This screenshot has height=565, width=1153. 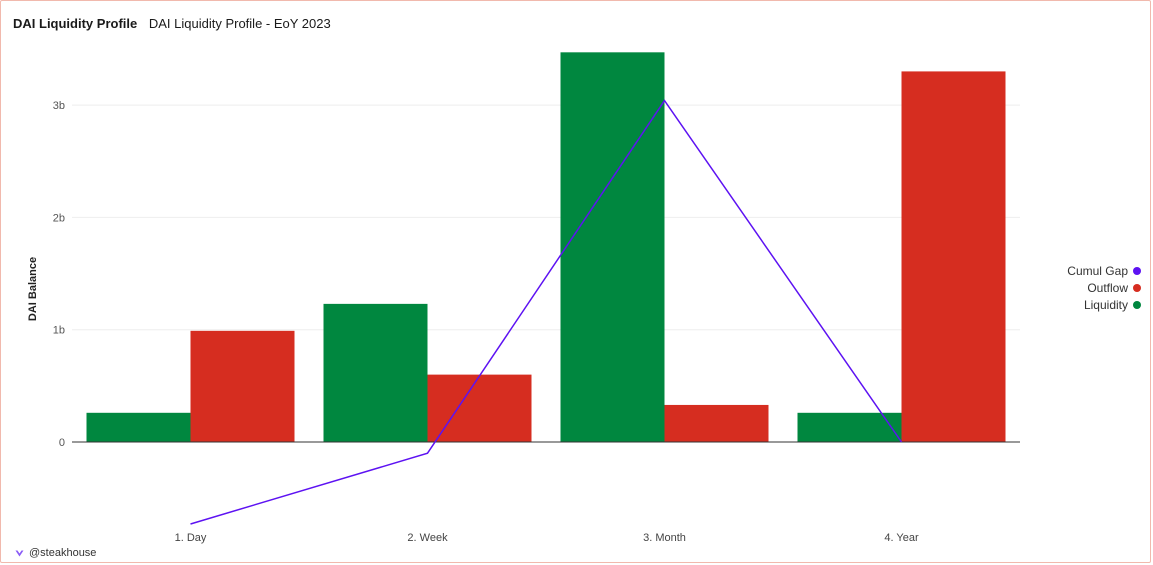 What do you see at coordinates (75, 23) in the screenshot?
I see `chart-title: DAI Liquidity Profile` at bounding box center [75, 23].